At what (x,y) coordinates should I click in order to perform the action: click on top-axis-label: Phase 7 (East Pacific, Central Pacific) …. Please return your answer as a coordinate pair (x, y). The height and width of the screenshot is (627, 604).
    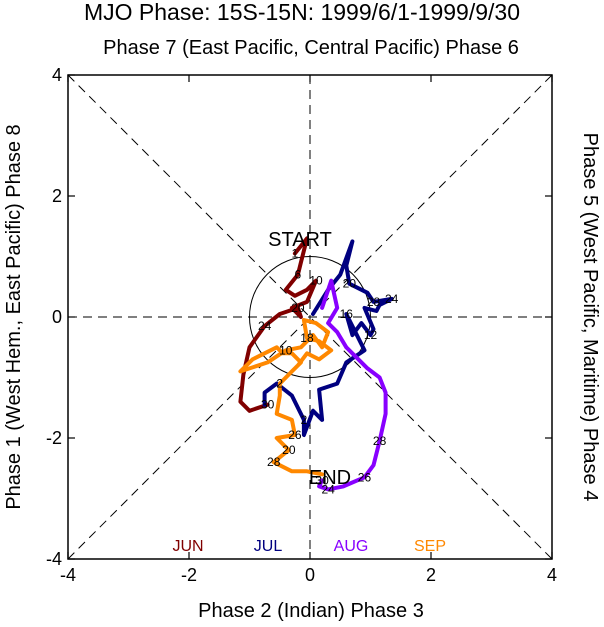
    Looking at the image, I should click on (311, 48).